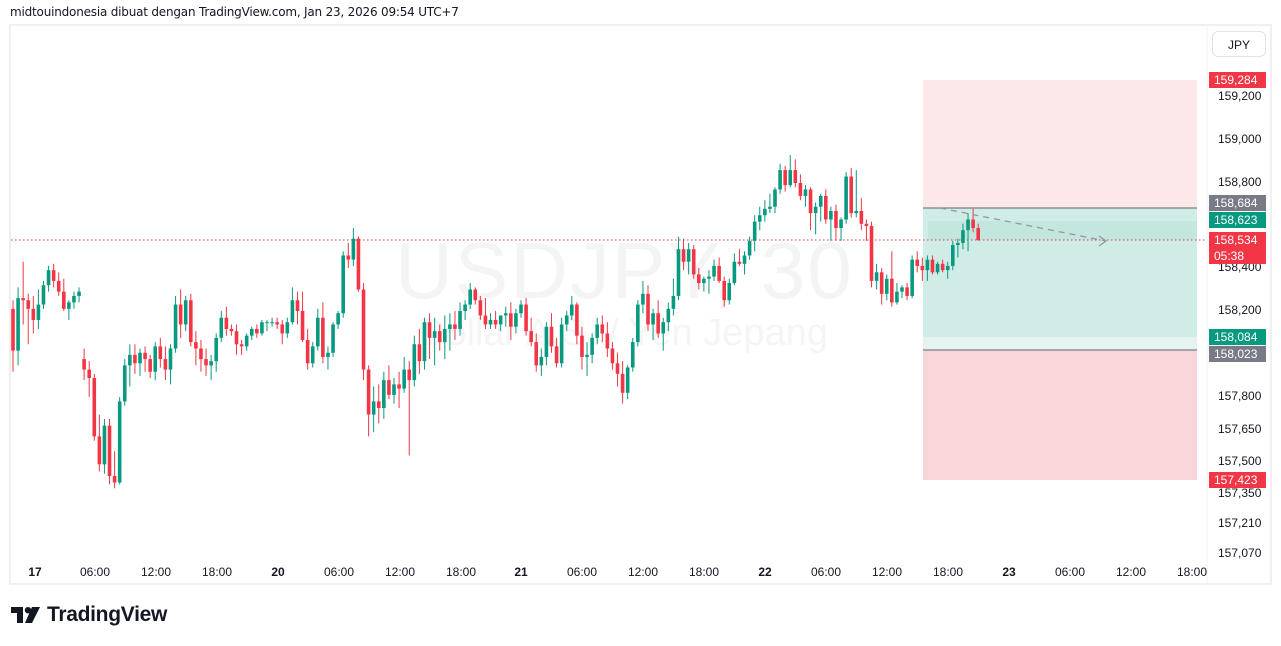 This screenshot has width=1281, height=646. Describe the element at coordinates (278, 572) in the screenshot. I see `time-tick: 20` at that location.